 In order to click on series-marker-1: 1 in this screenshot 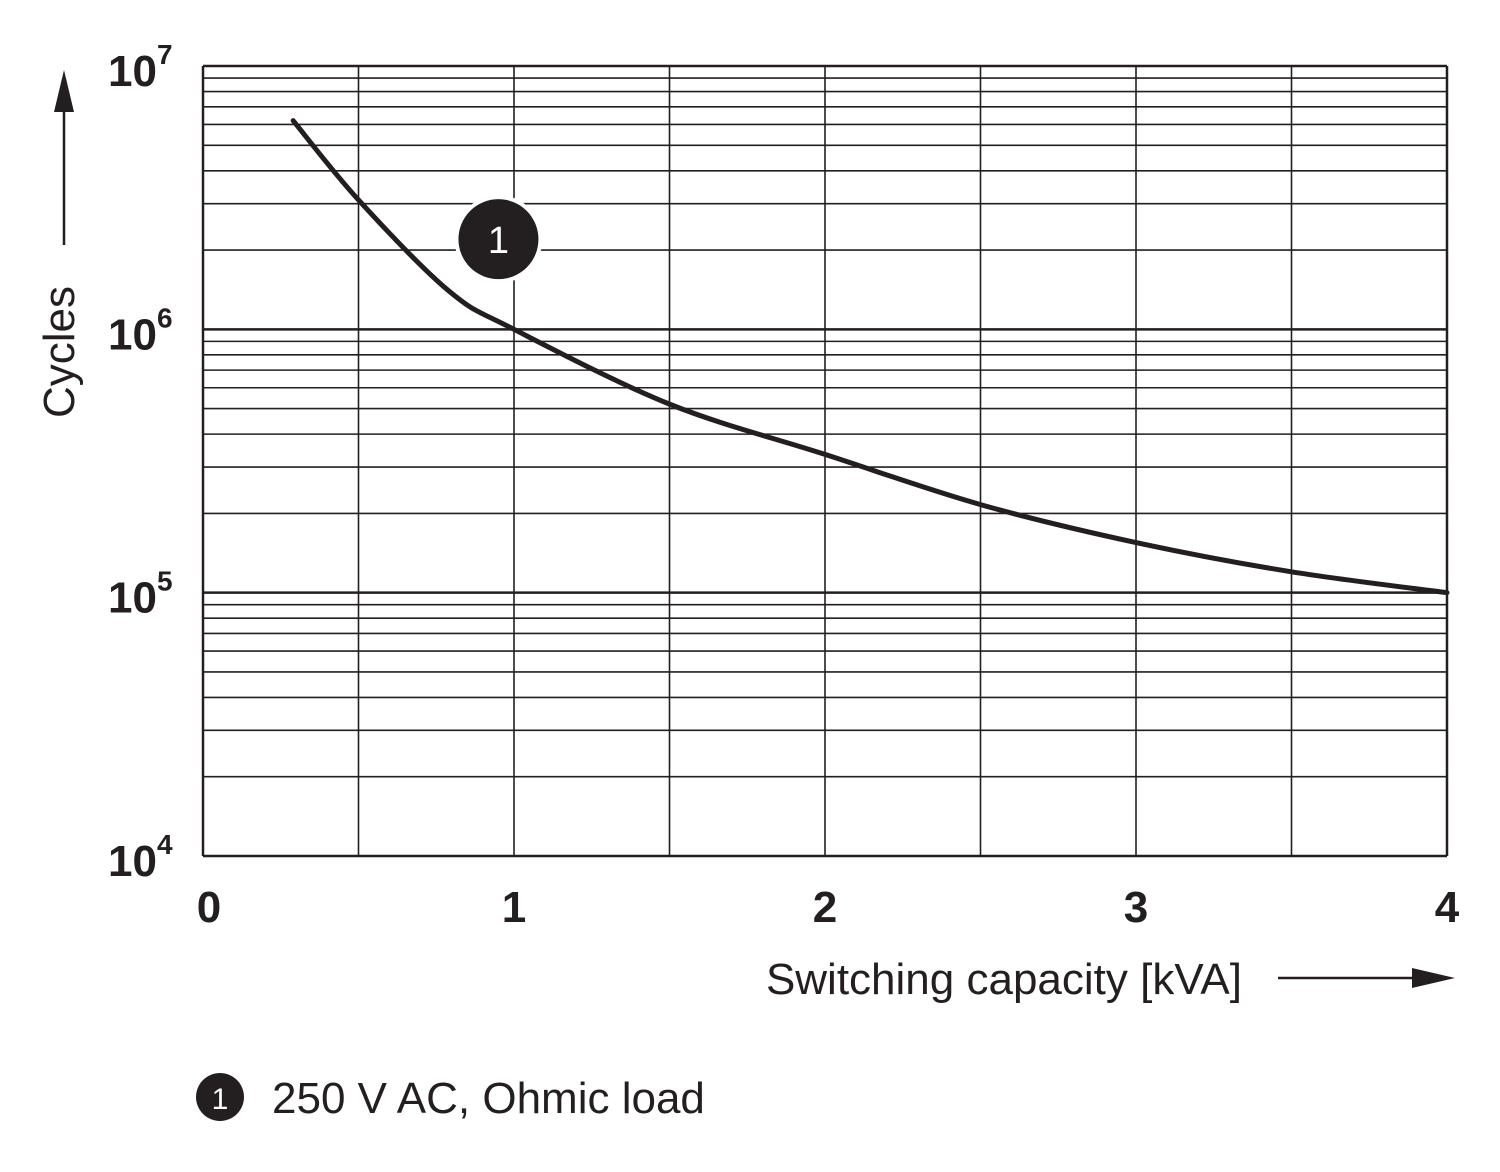, I will do `click(498, 239)`.